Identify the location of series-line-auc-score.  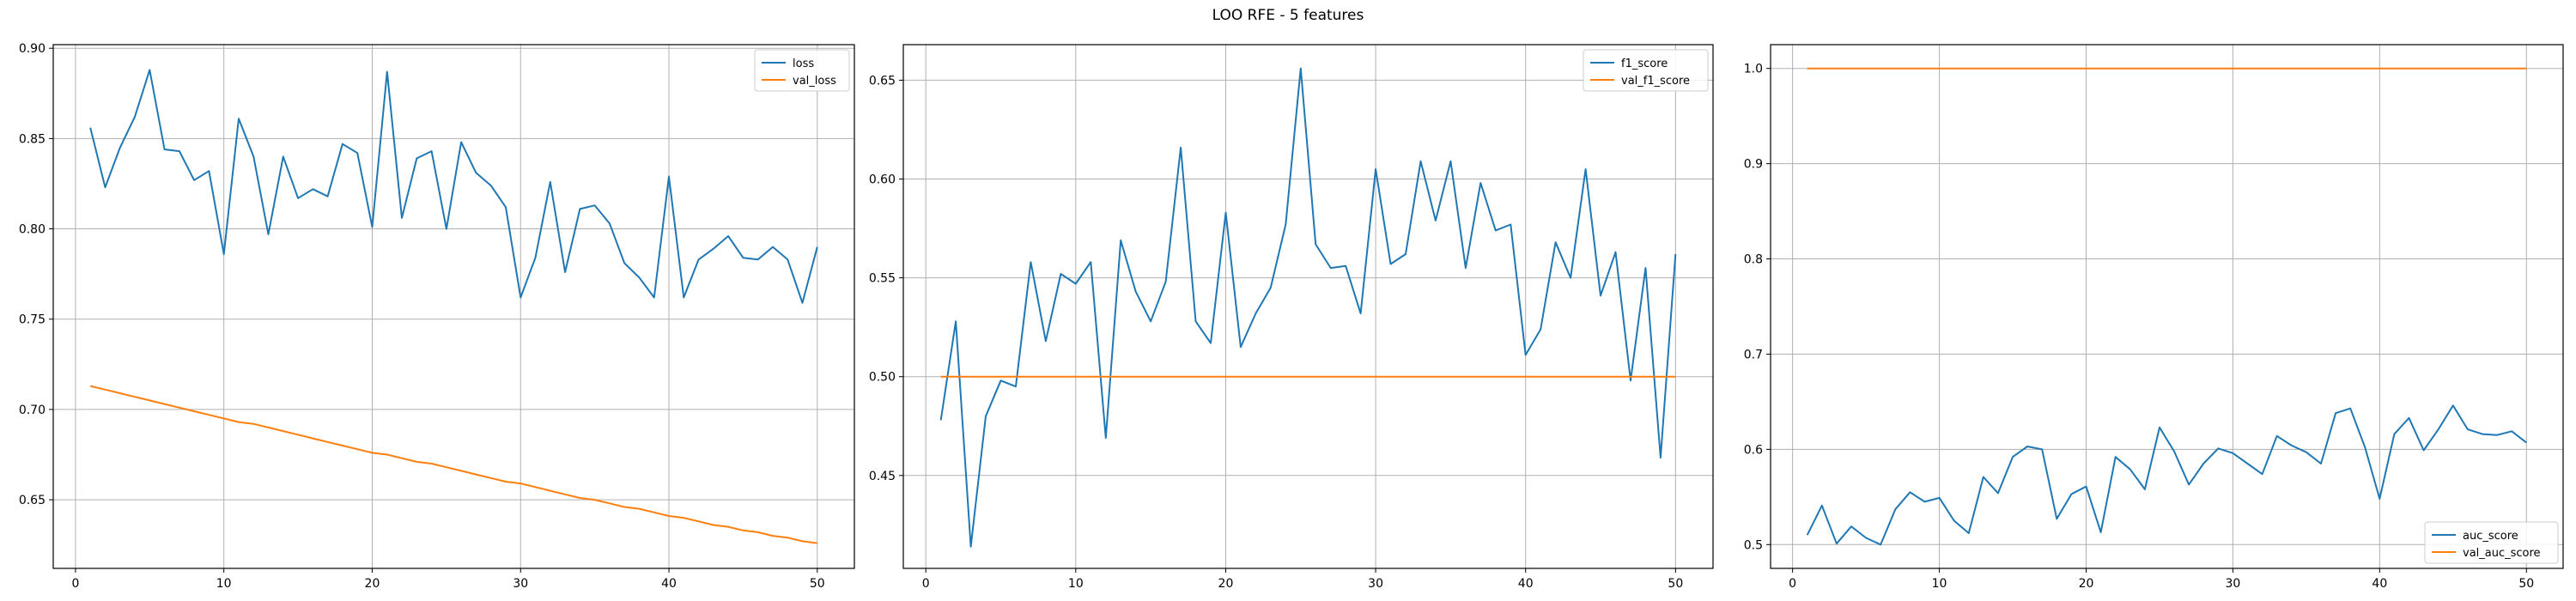
(2166, 475).